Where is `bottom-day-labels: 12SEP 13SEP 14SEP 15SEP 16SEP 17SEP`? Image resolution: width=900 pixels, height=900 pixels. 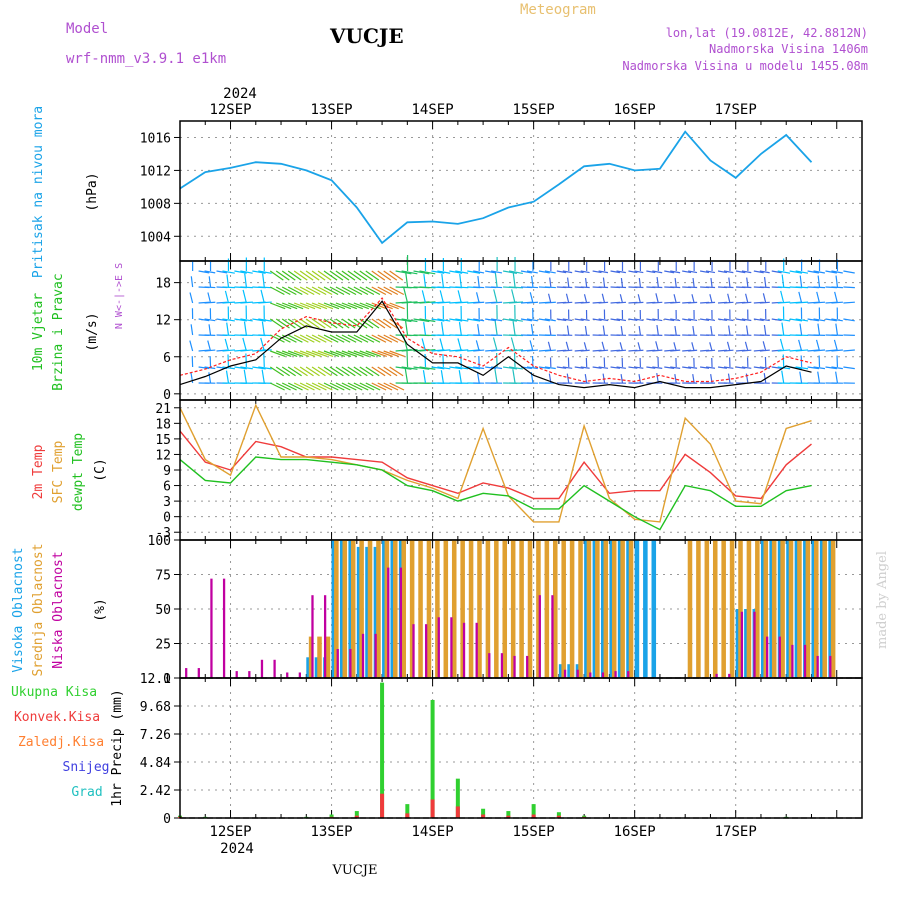
bottom-day-labels: 12SEP 13SEP 14SEP 15SEP 16SEP 17SEP is located at coordinates (482, 832).